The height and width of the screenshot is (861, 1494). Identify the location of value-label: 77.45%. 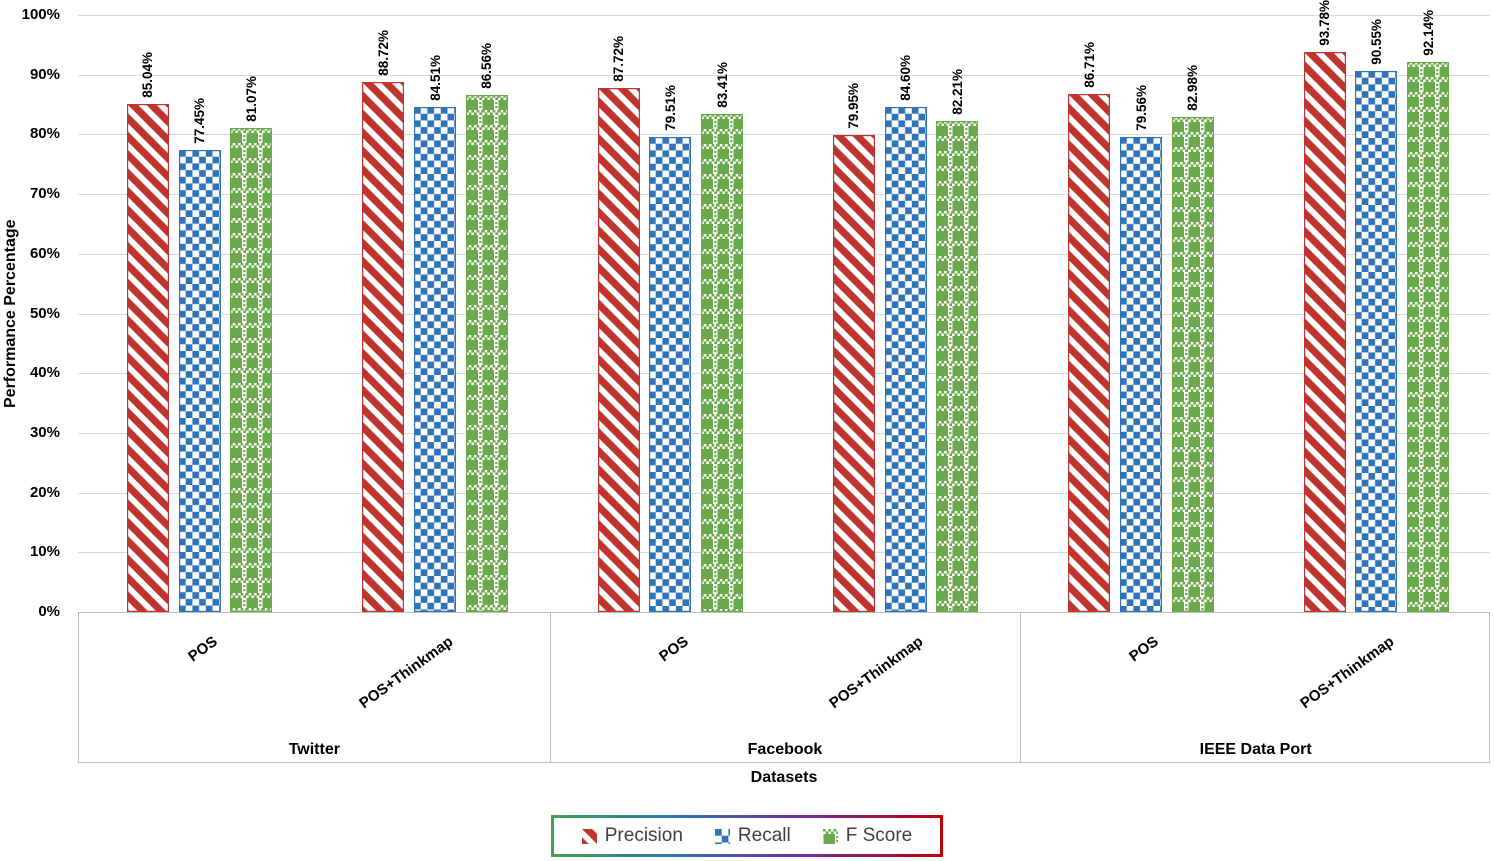
(200, 121).